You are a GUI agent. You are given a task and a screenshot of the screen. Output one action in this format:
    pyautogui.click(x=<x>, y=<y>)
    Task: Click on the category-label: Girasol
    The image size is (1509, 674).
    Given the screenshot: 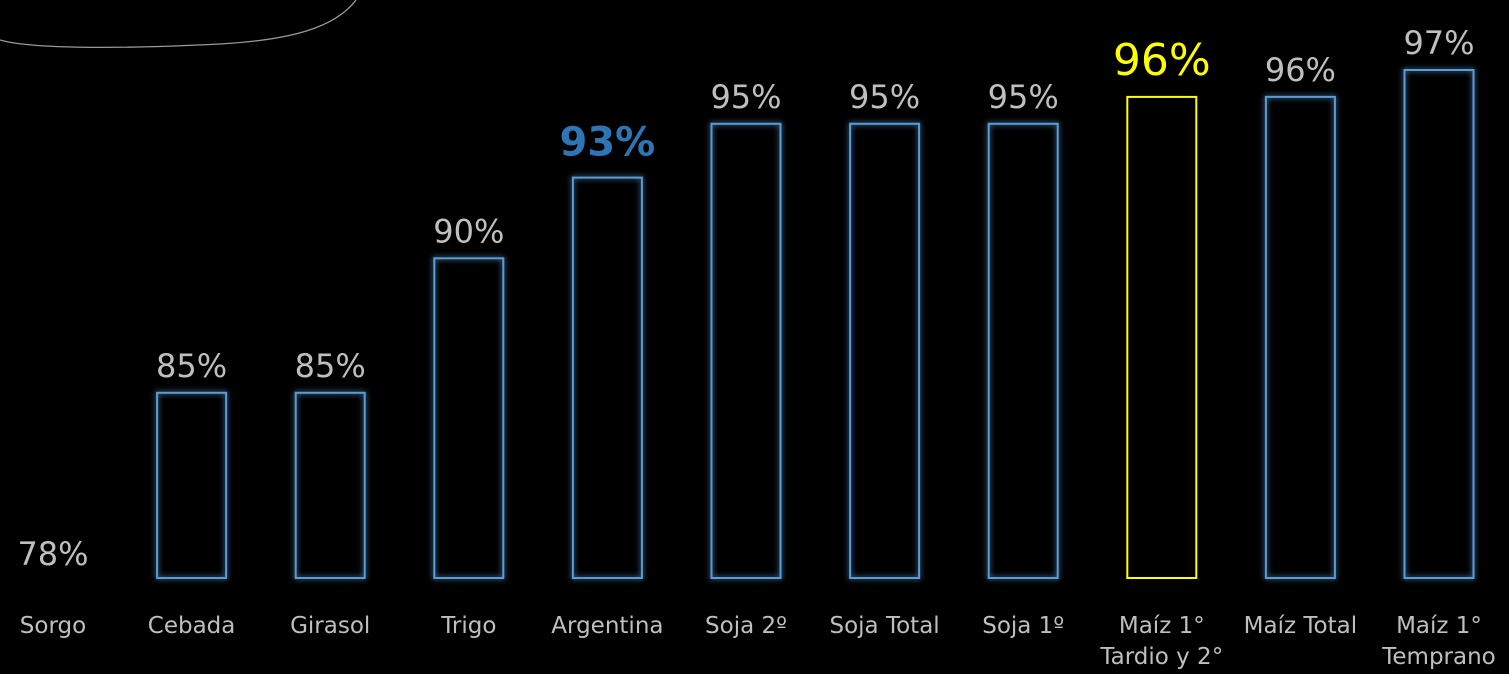 What is the action you would take?
    pyautogui.click(x=330, y=626)
    